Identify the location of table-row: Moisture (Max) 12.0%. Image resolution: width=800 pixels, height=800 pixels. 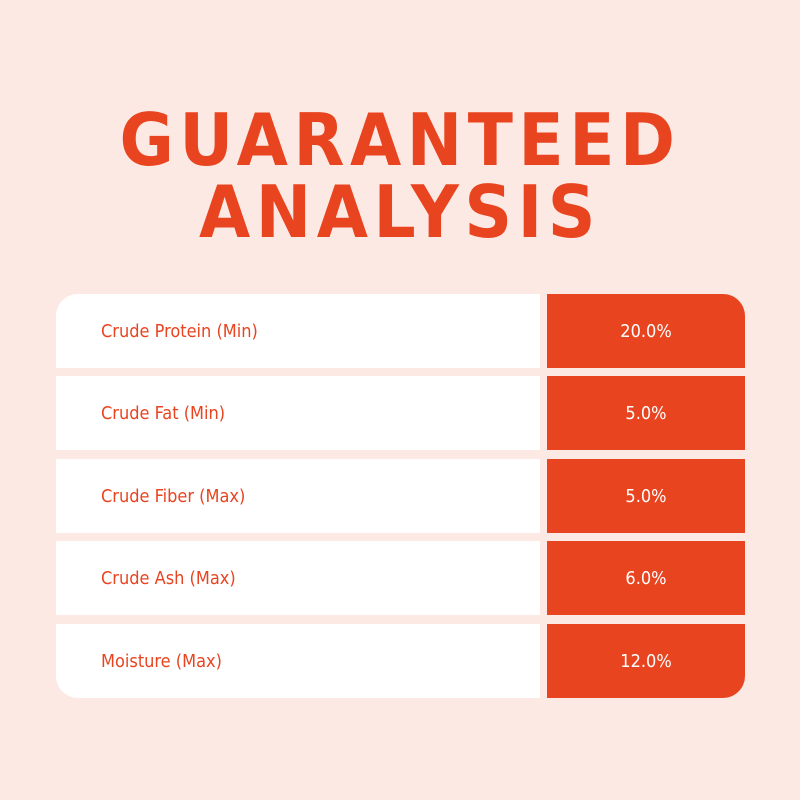
(400, 661).